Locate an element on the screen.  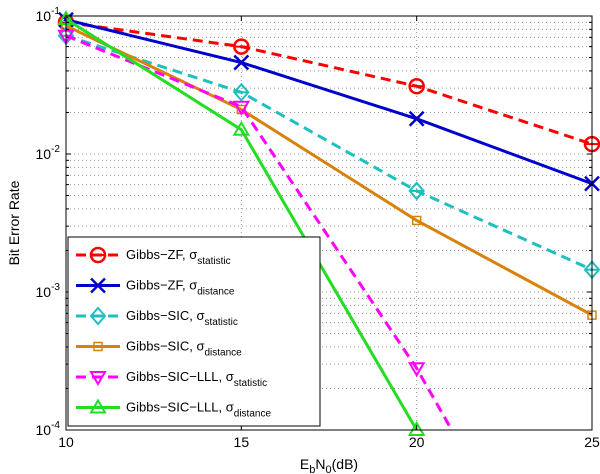
x-axis-label-n: N is located at coordinates (320, 464).